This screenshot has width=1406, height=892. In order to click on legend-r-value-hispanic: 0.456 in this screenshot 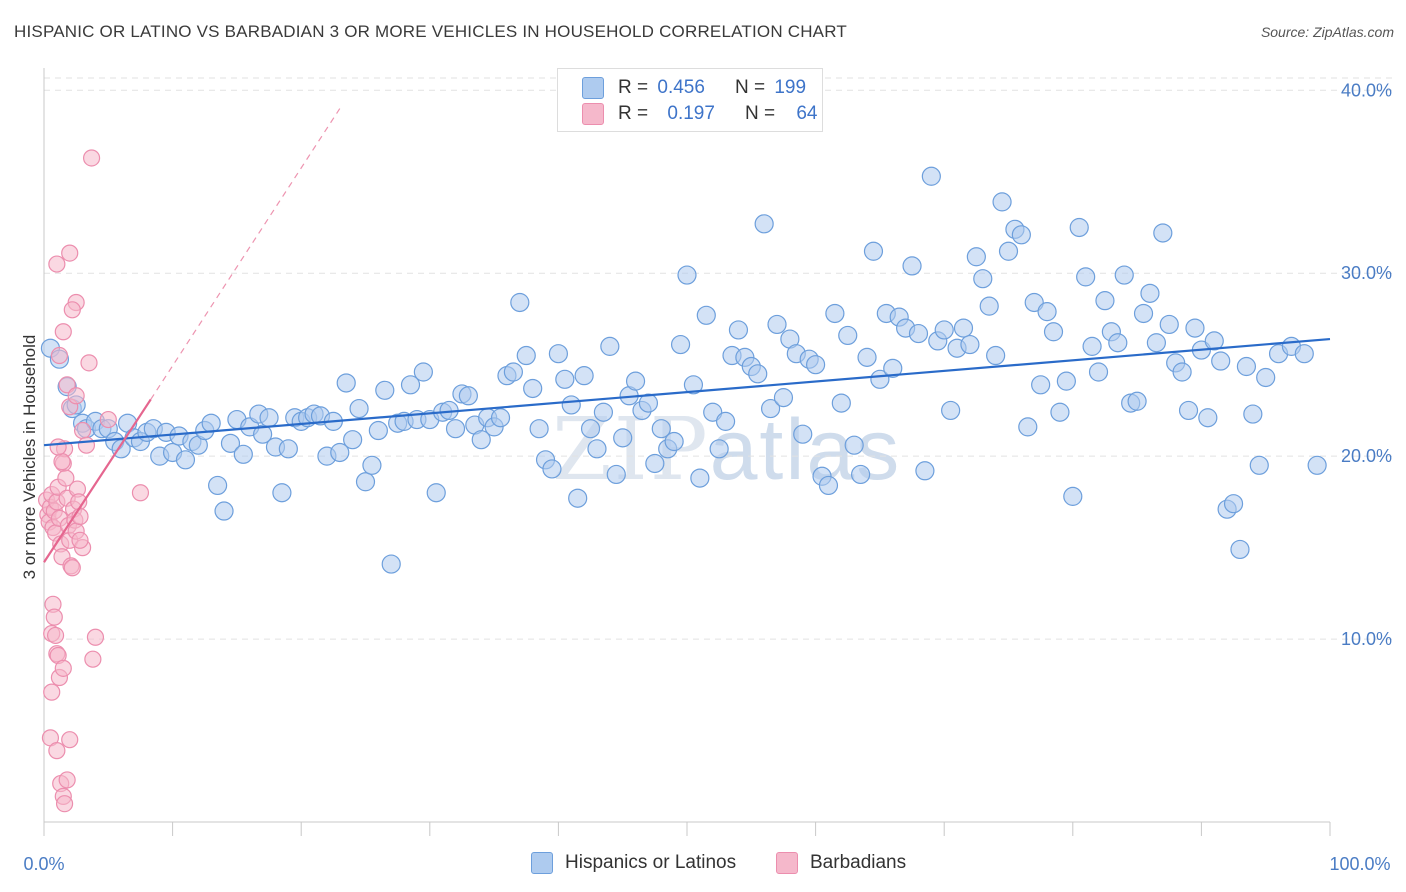, I will do `click(681, 87)`.